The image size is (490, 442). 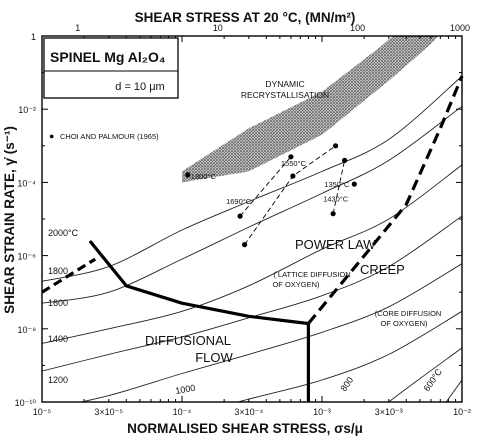 I want to click on x-tick-label: 10⁻⁴, so click(x=182, y=412).